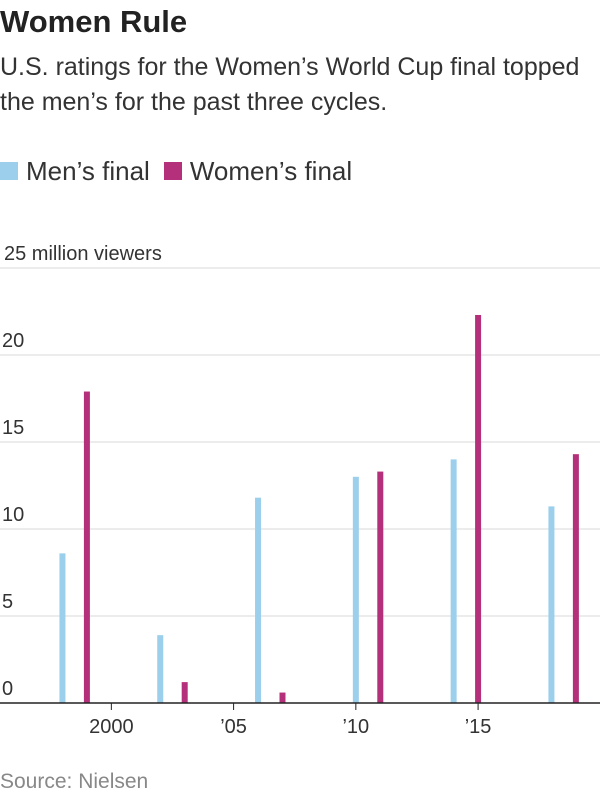  What do you see at coordinates (172, 171) in the screenshot?
I see `legend-swatch-women` at bounding box center [172, 171].